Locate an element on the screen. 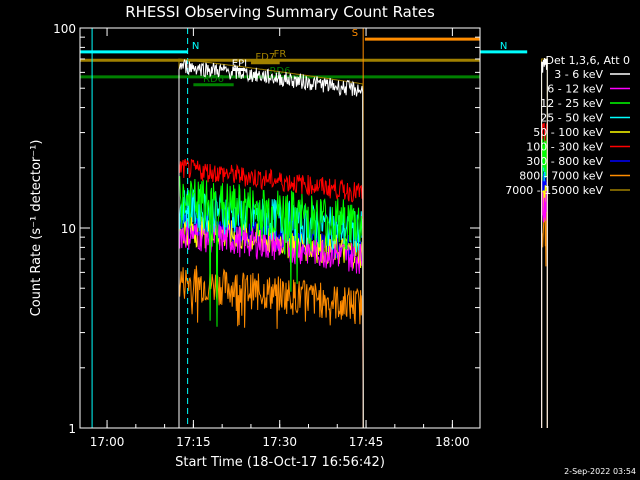 This screenshot has width=640, height=480. legend-entry: 3 - 6 keV is located at coordinates (578, 74).